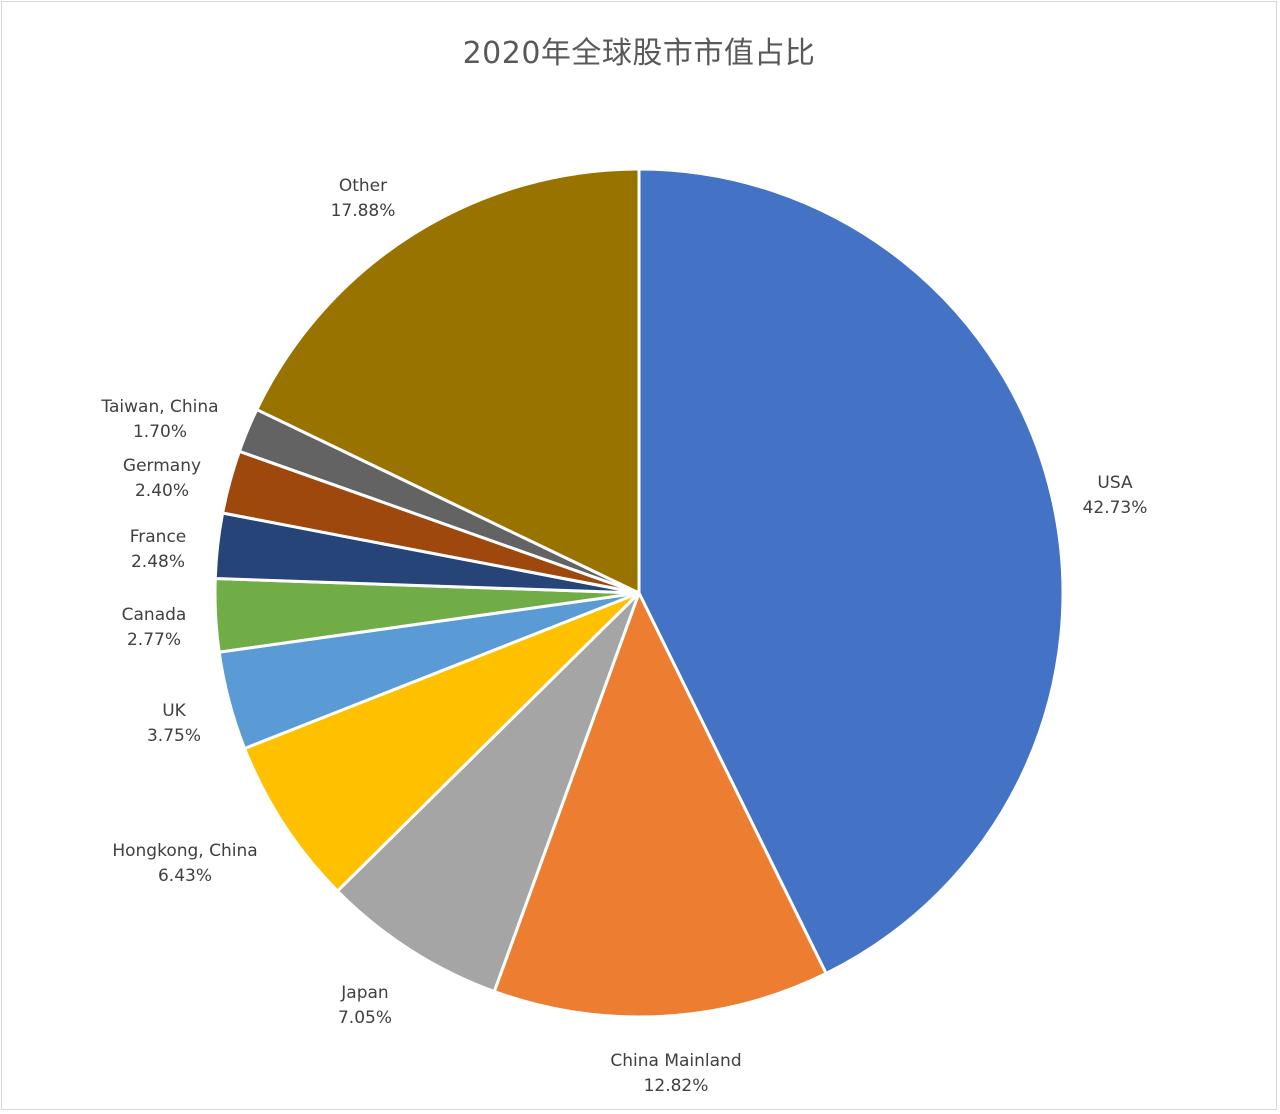  What do you see at coordinates (184, 851) in the screenshot?
I see `data-label-name: Hongkong, China` at bounding box center [184, 851].